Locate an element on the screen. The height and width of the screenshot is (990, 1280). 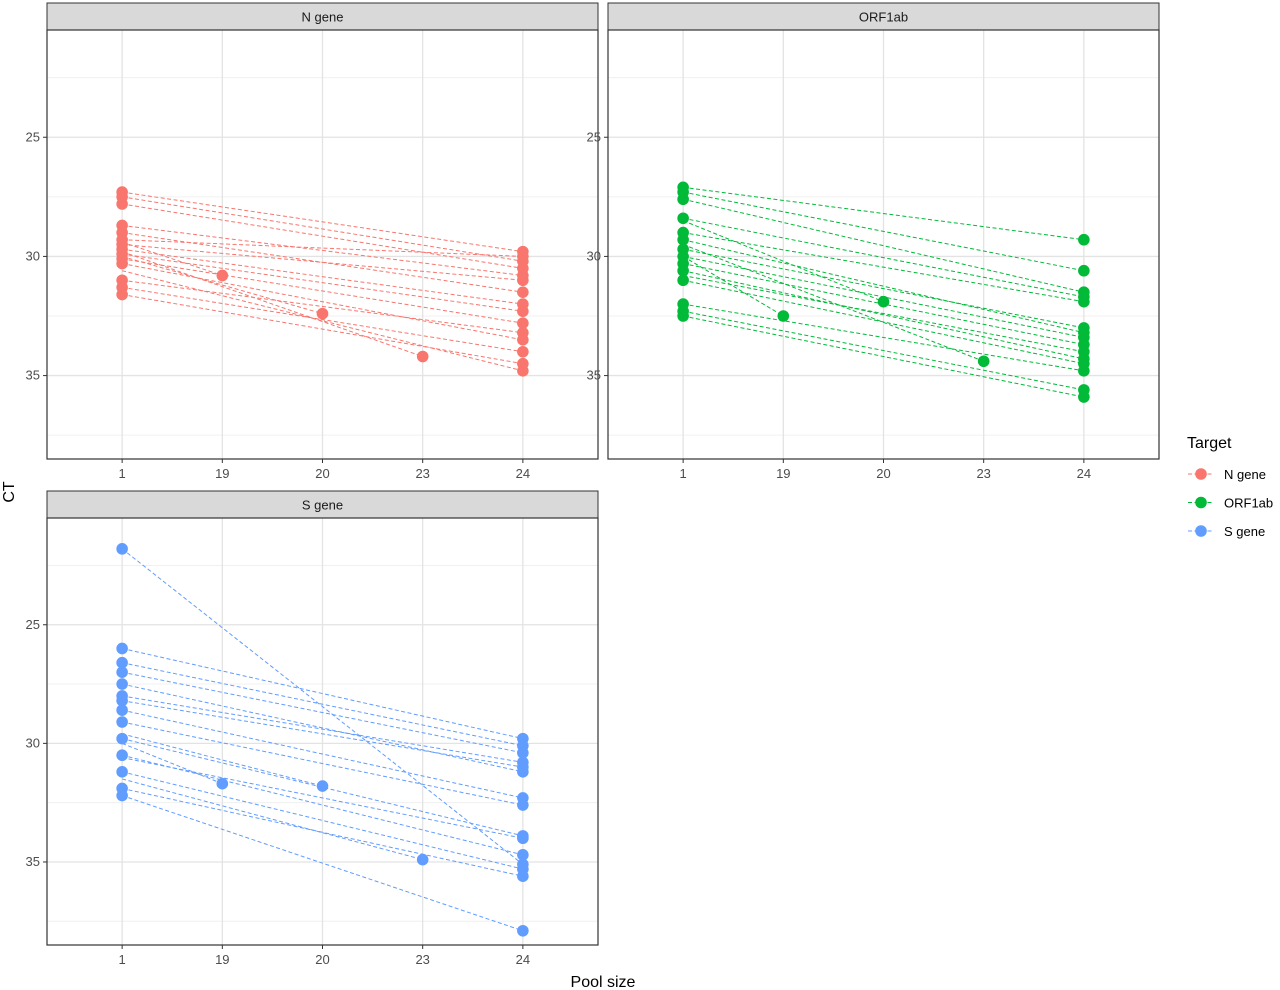
facet-strip-label: S gene is located at coordinates (322, 505).